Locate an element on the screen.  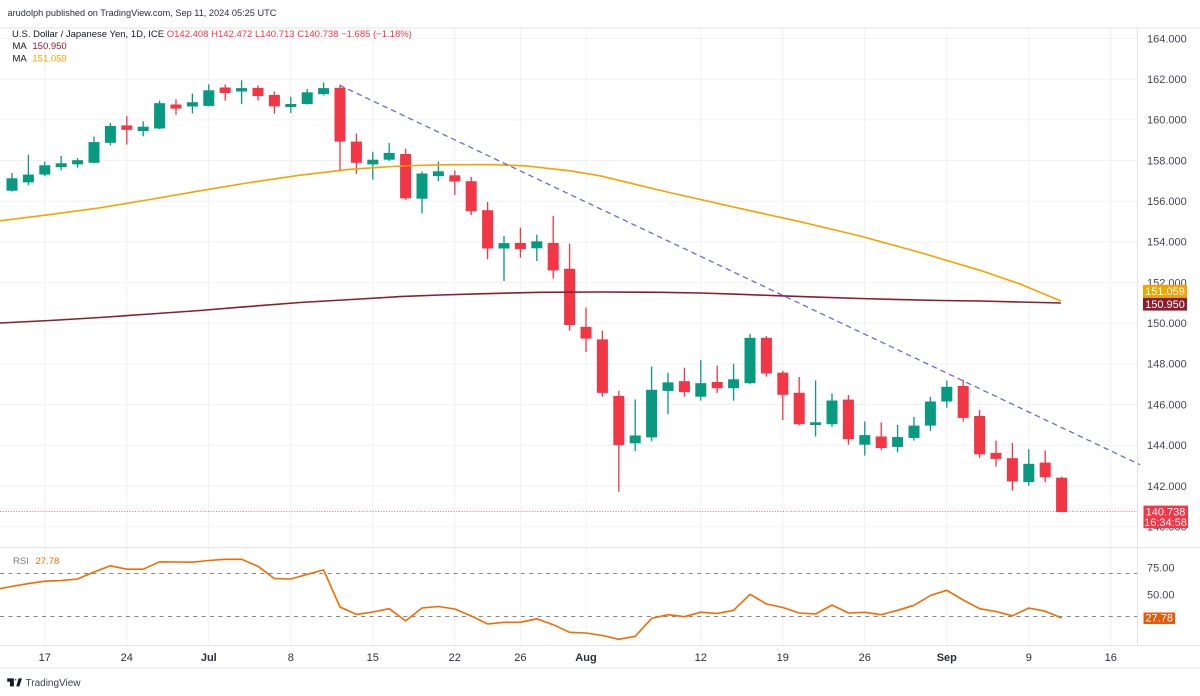
svg-text: 8 is located at coordinates (291, 658).